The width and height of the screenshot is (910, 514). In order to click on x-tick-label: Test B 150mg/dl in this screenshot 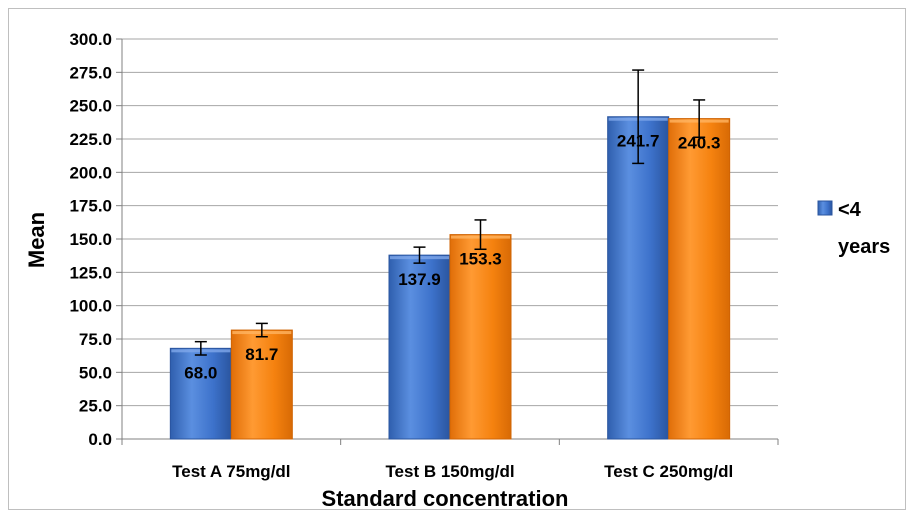, I will do `click(449, 471)`.